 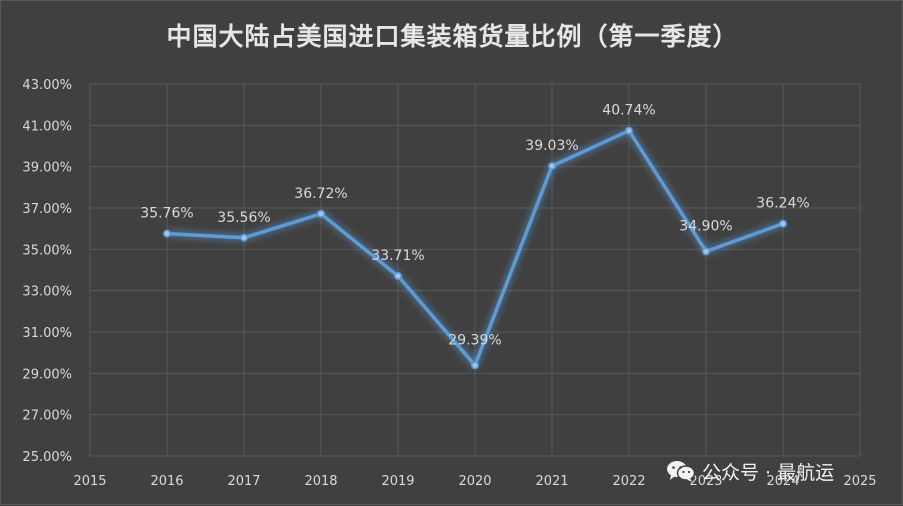 What do you see at coordinates (782, 481) in the screenshot?
I see `x-tick-label: 2024` at bounding box center [782, 481].